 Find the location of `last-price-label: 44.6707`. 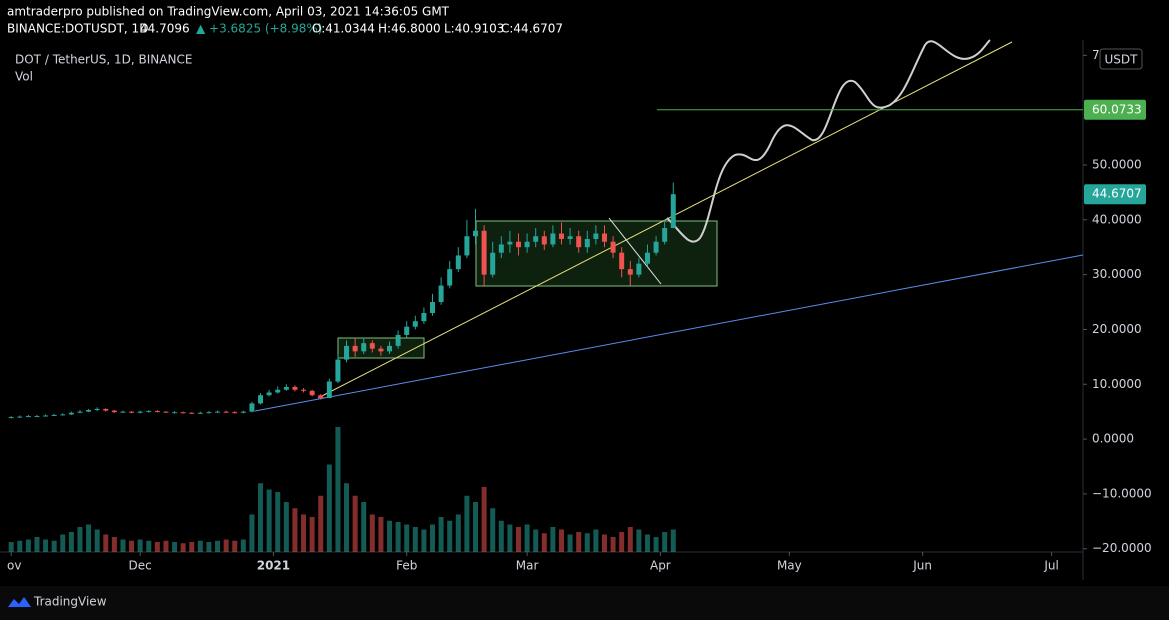

last-price-label: 44.6707 is located at coordinates (1117, 194).